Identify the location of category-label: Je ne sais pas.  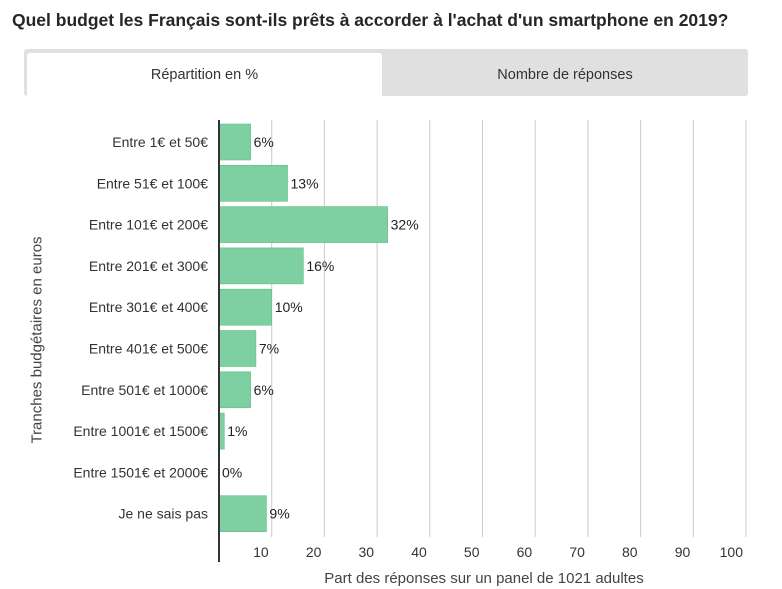
(164, 514).